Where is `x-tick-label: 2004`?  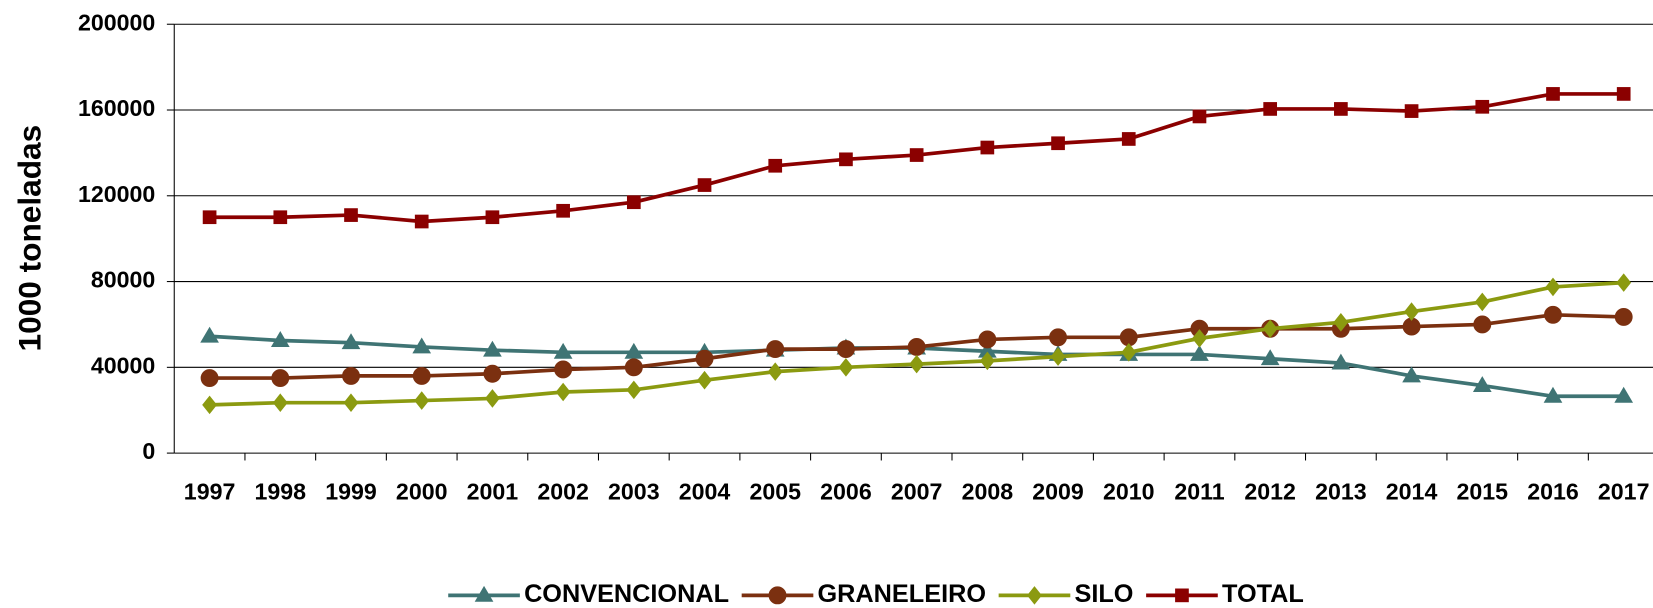 x-tick-label: 2004 is located at coordinates (705, 491).